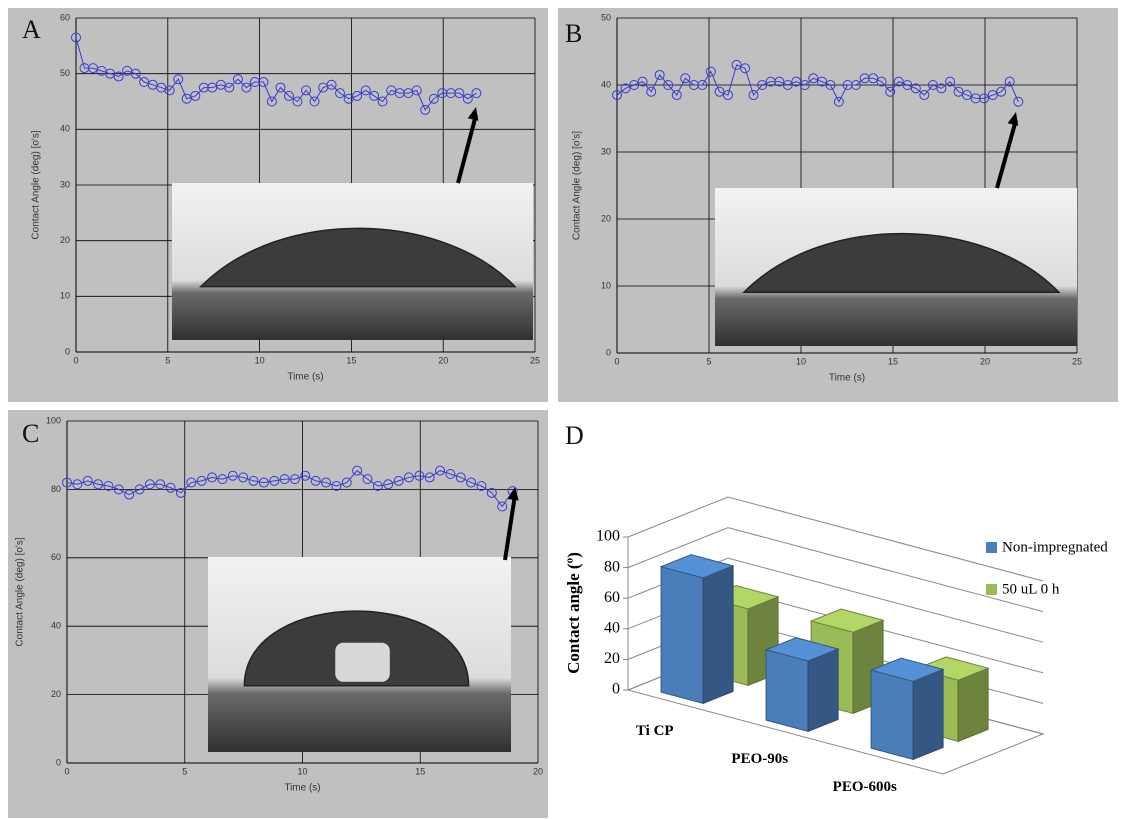  What do you see at coordinates (612, 597) in the screenshot?
I see `y-tick-label: 60` at bounding box center [612, 597].